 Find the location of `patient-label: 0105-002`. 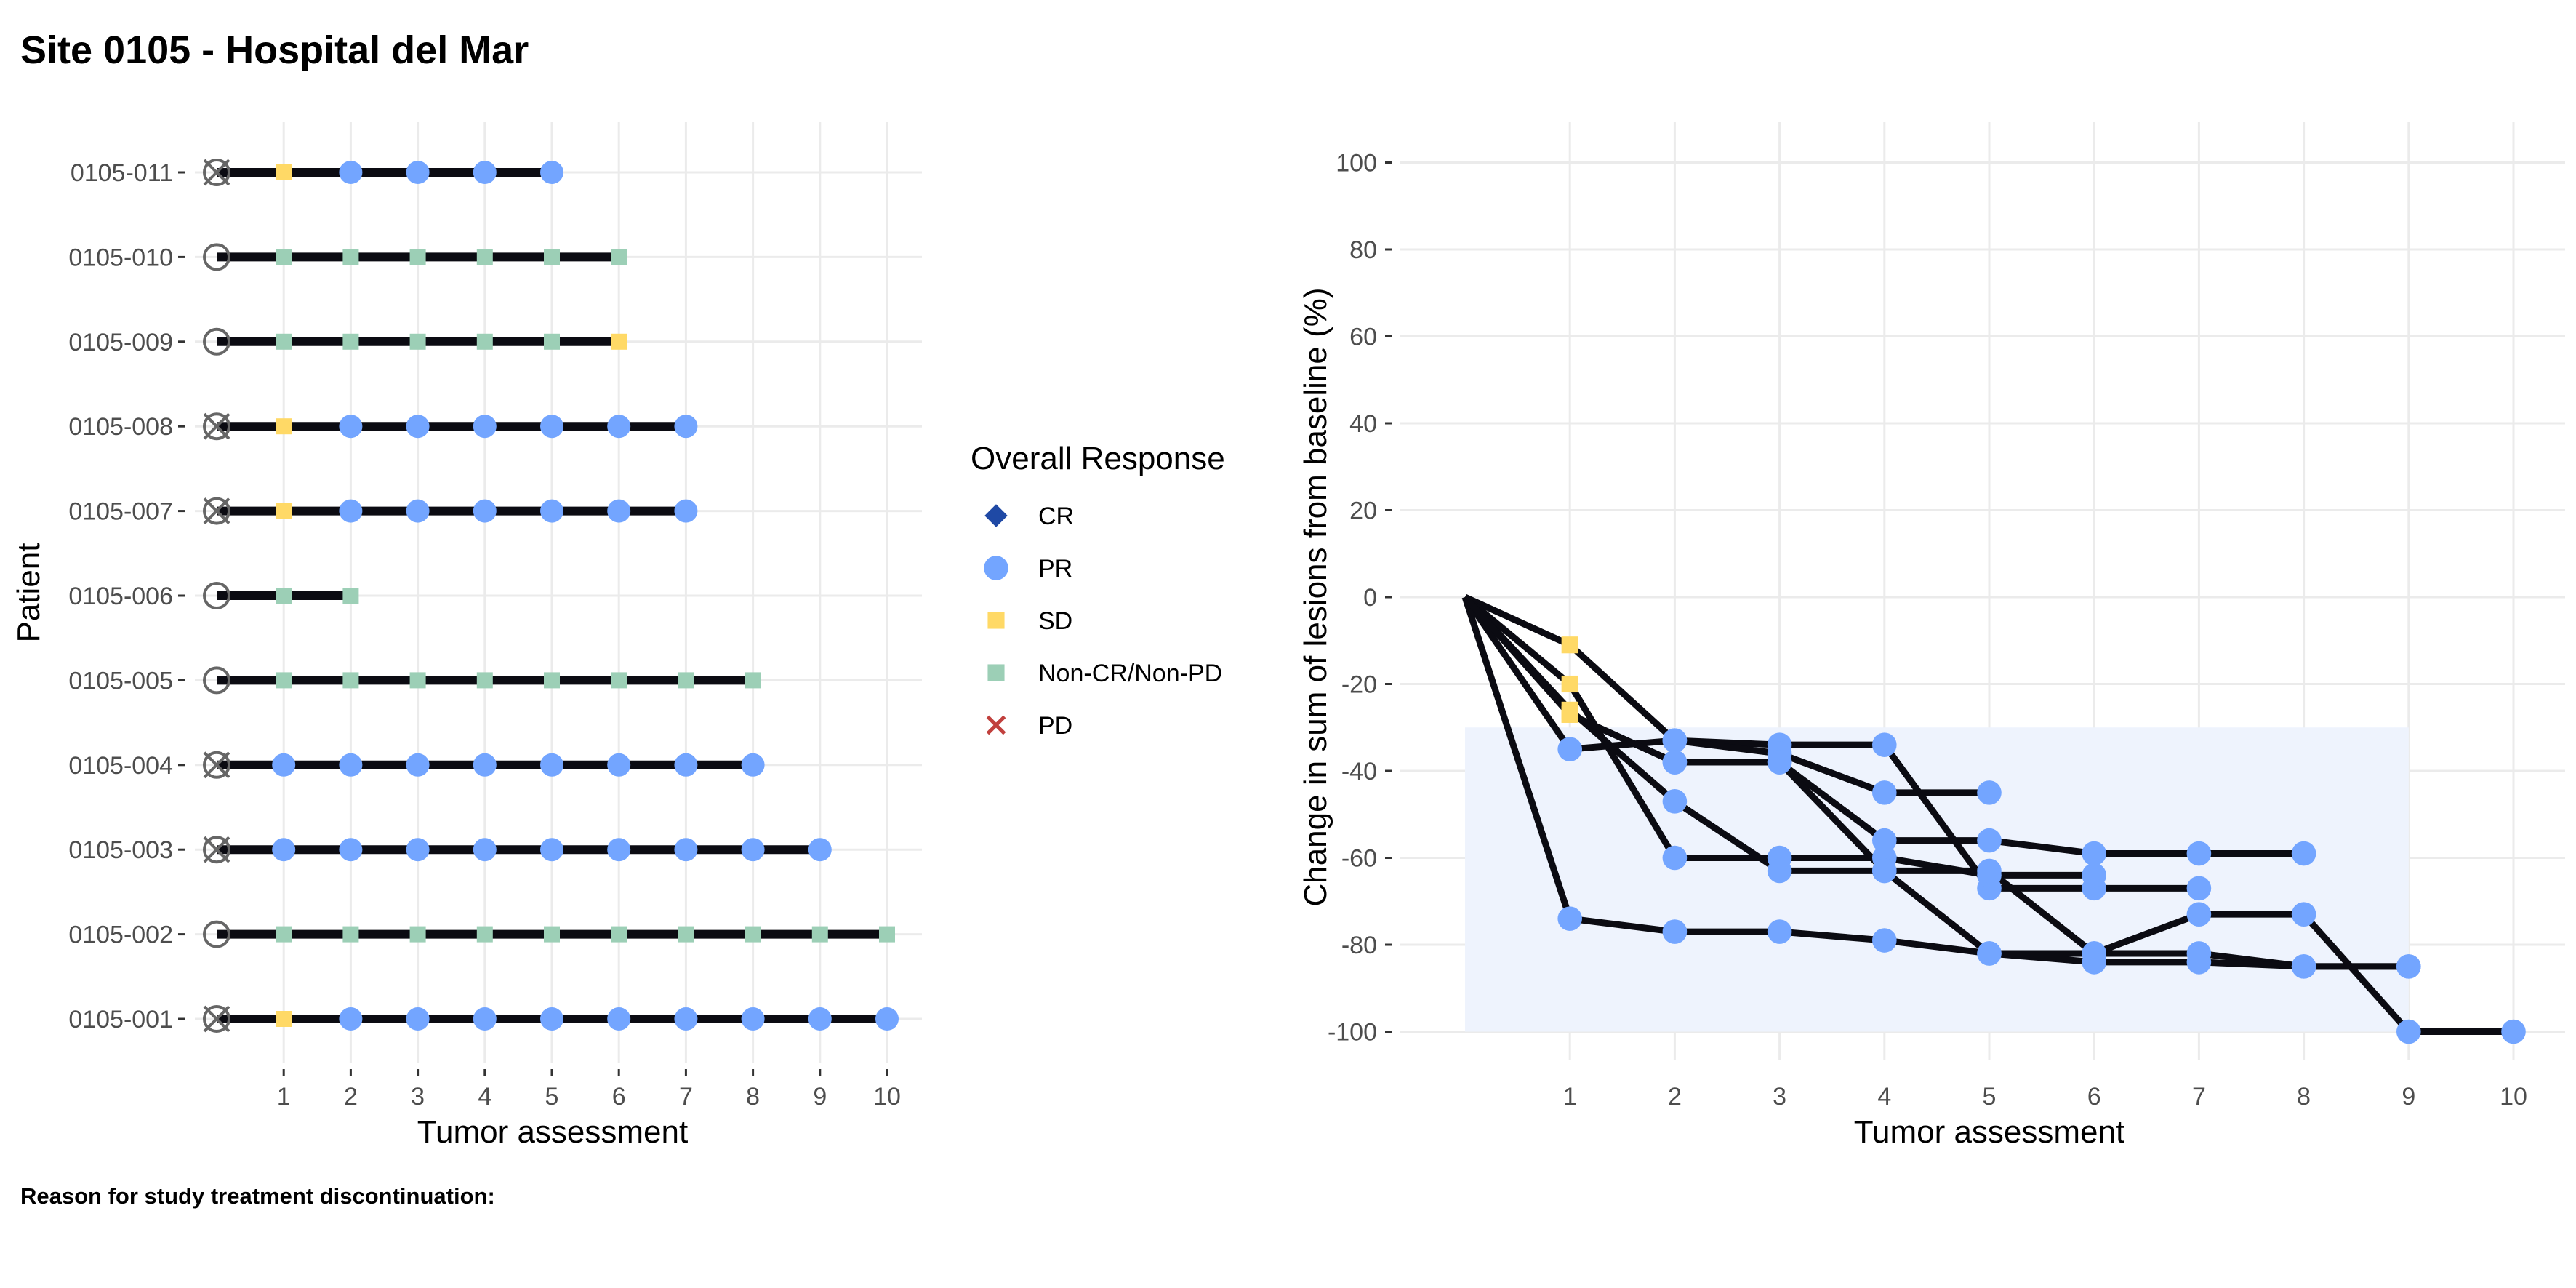

patient-label: 0105-002 is located at coordinates (120, 935).